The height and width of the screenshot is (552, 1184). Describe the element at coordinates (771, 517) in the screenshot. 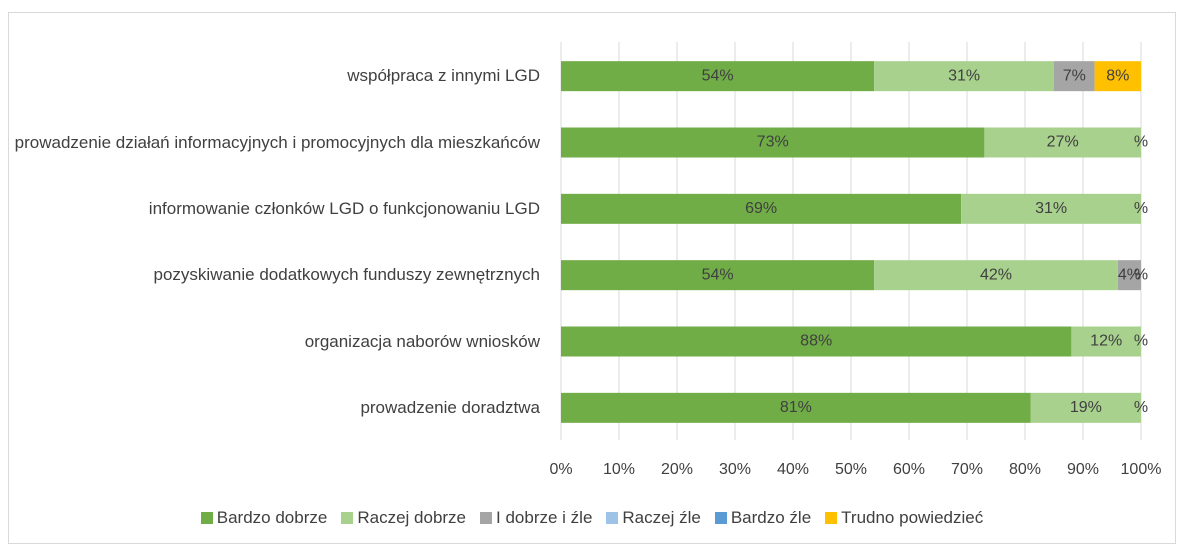

I see `legend-label: Bardzo źle` at that location.